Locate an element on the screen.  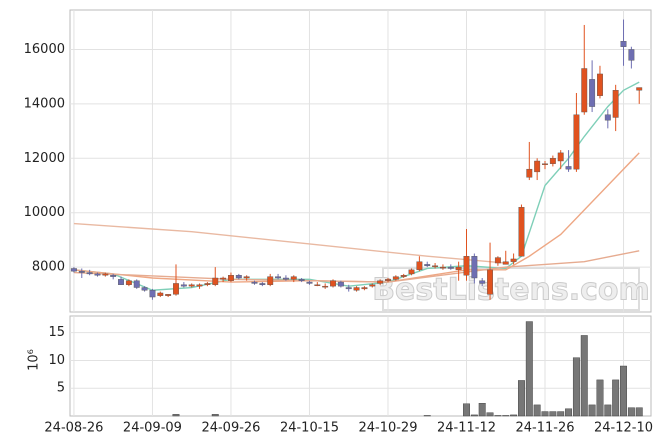
volume-tick-label: 15 is located at coordinates (56, 332).